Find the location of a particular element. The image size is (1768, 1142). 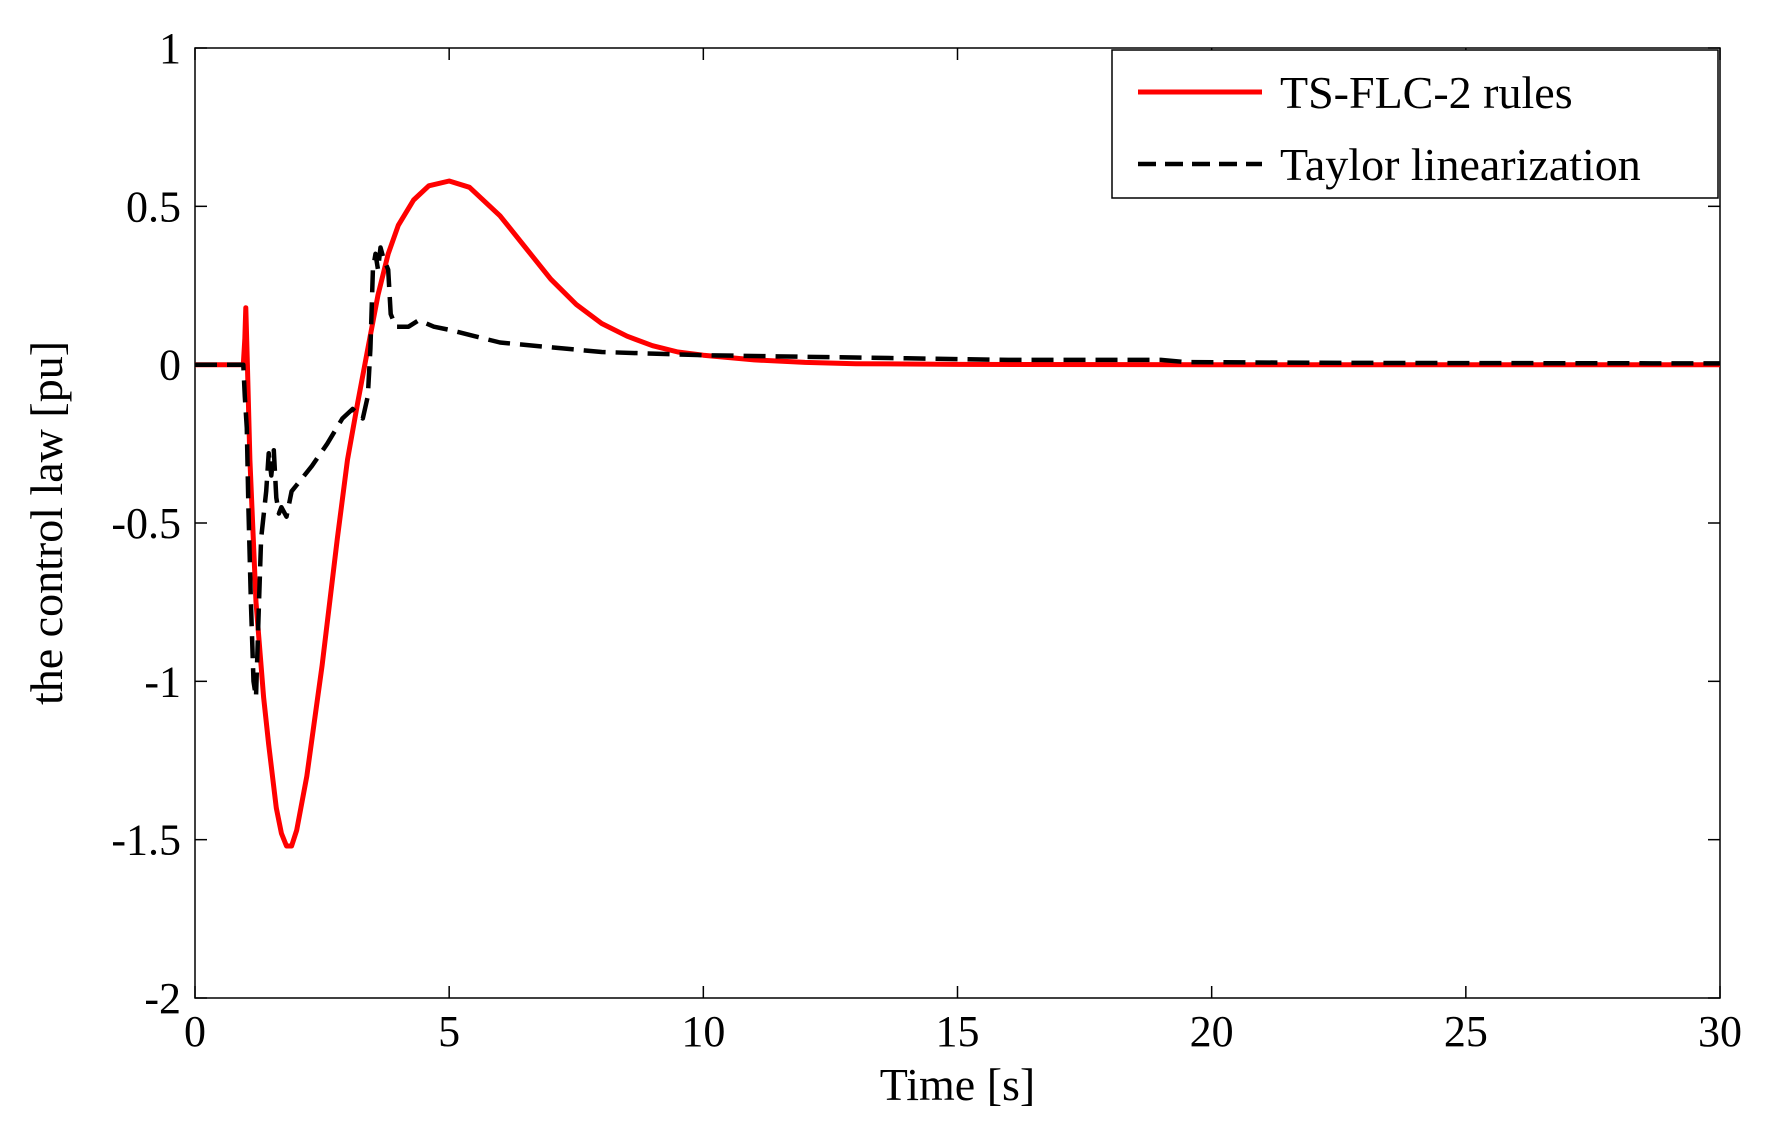

y-tick-label: 0 is located at coordinates (170, 365).